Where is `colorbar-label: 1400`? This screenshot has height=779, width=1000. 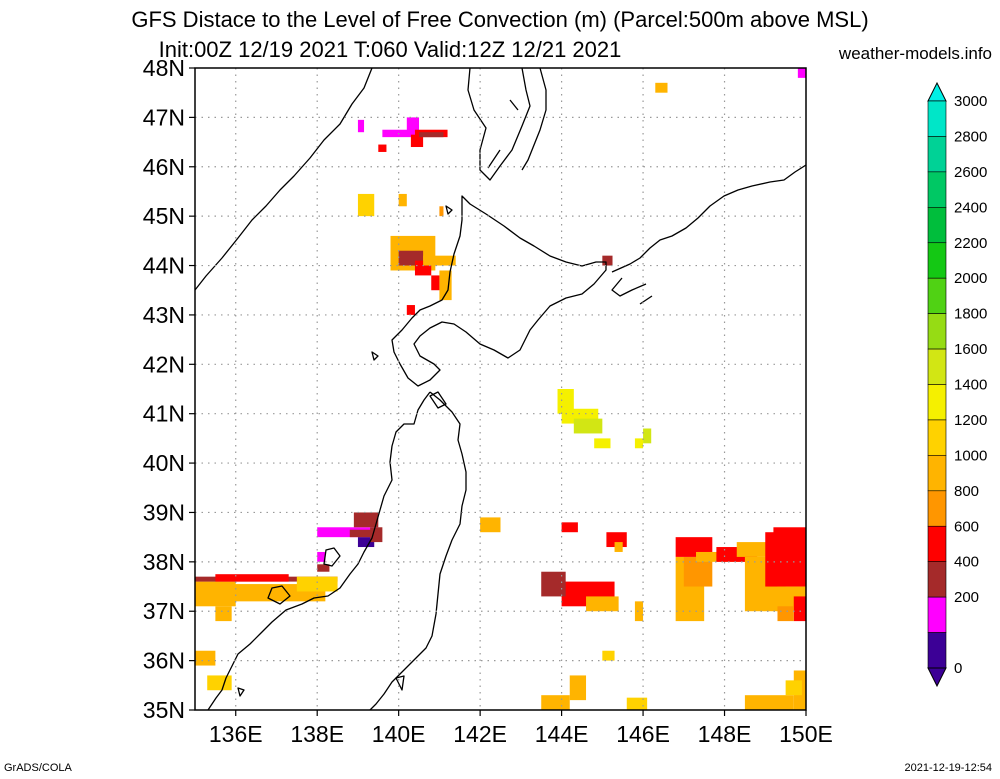
colorbar-label: 1400 is located at coordinates (970, 385).